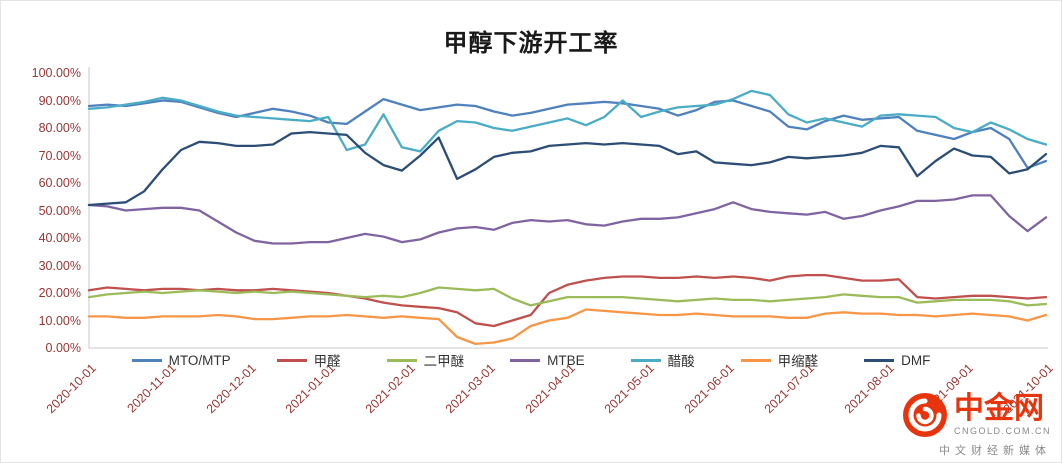  I want to click on watermark-tagline: 中文财经新媒体, so click(995, 451).